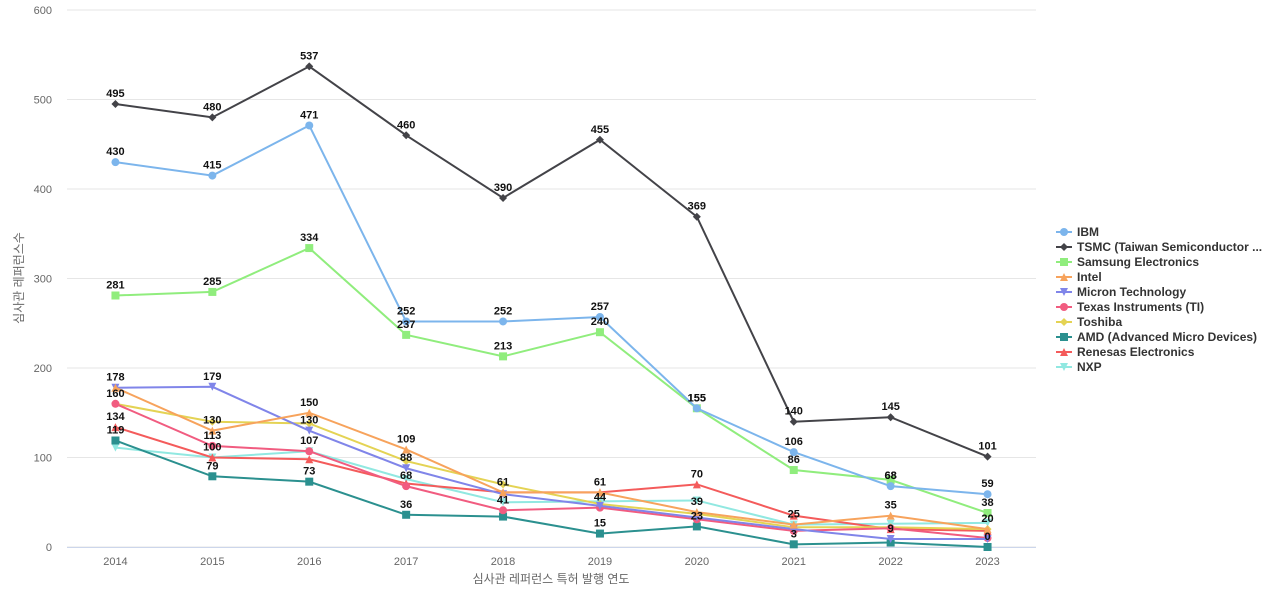  I want to click on legend-item: Intel, so click(1159, 276).